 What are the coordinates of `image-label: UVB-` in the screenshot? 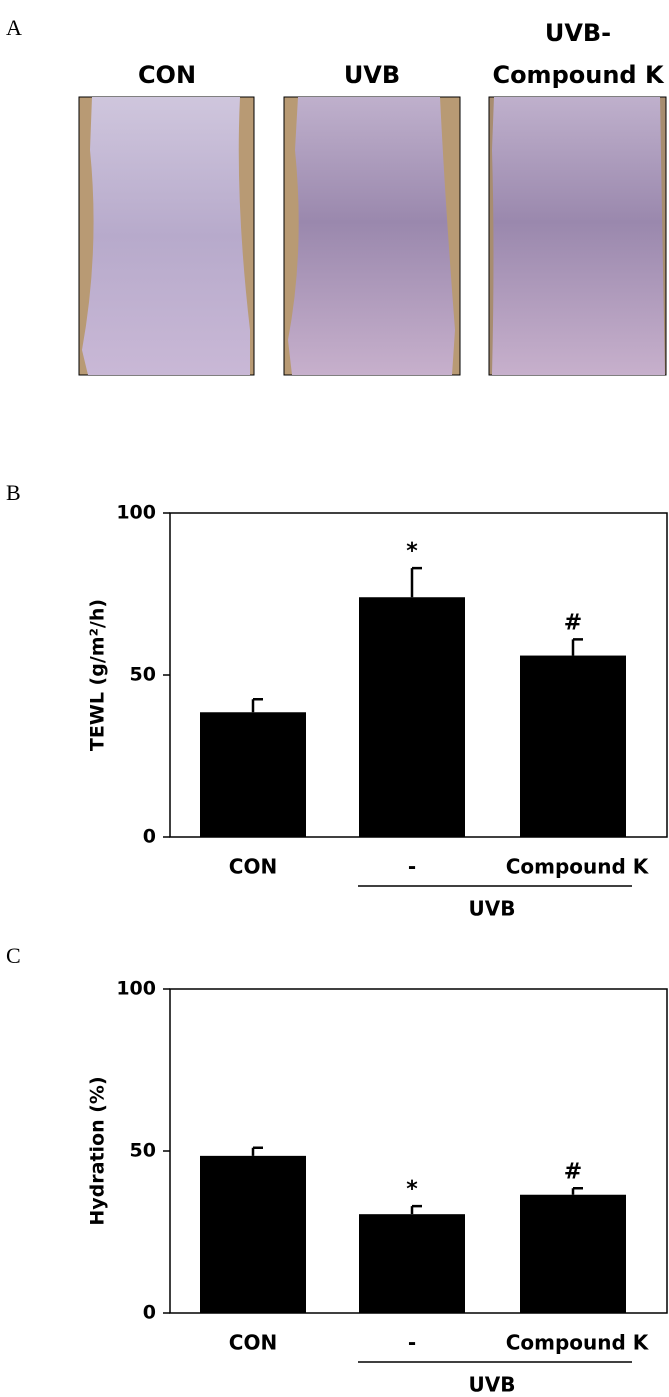 It's located at (578, 33).